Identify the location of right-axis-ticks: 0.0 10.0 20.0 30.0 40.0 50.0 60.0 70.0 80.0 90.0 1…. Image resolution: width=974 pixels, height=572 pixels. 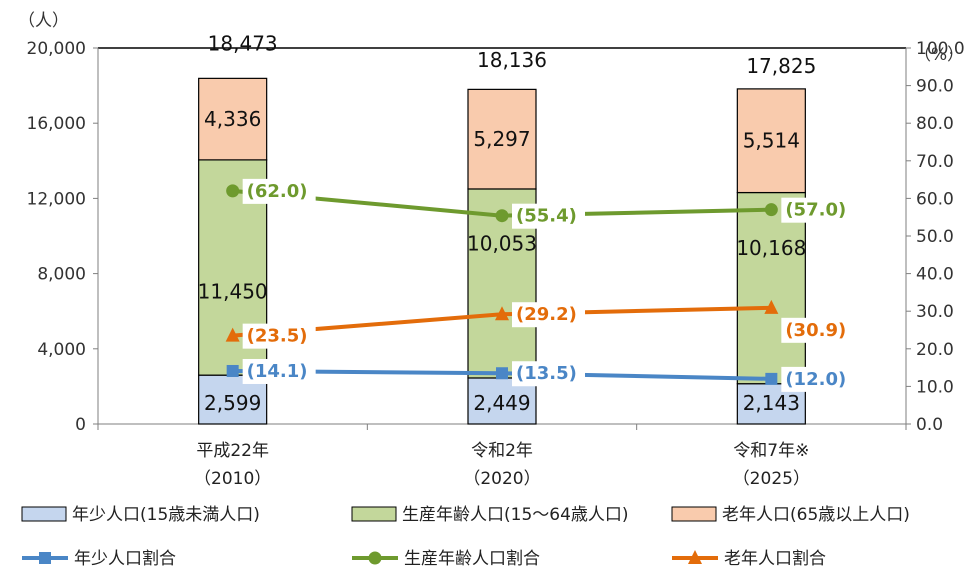
(935, 237).